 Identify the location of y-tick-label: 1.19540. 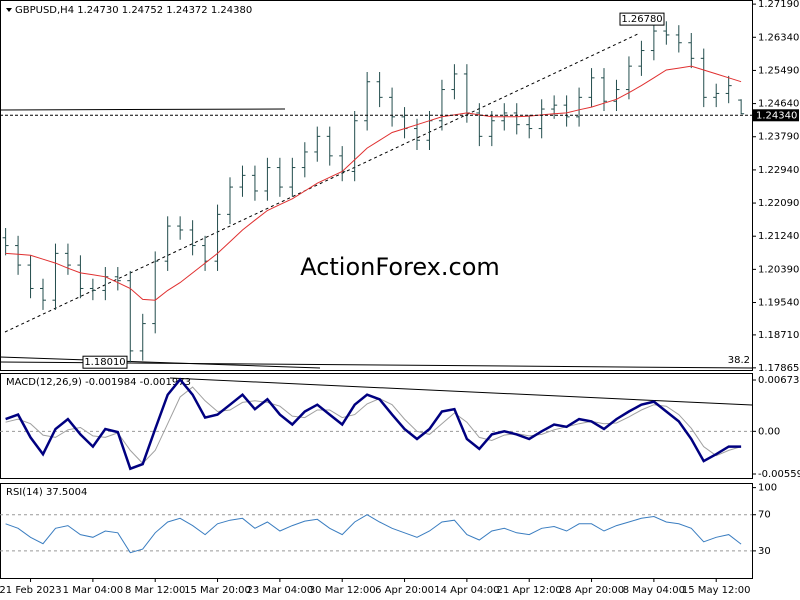
(778, 303).